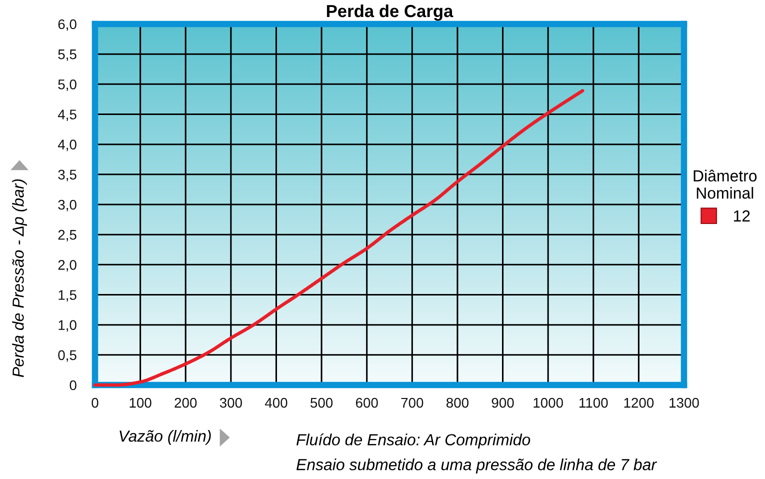 The image size is (765, 479). I want to click on x-tick-label: 600, so click(367, 403).